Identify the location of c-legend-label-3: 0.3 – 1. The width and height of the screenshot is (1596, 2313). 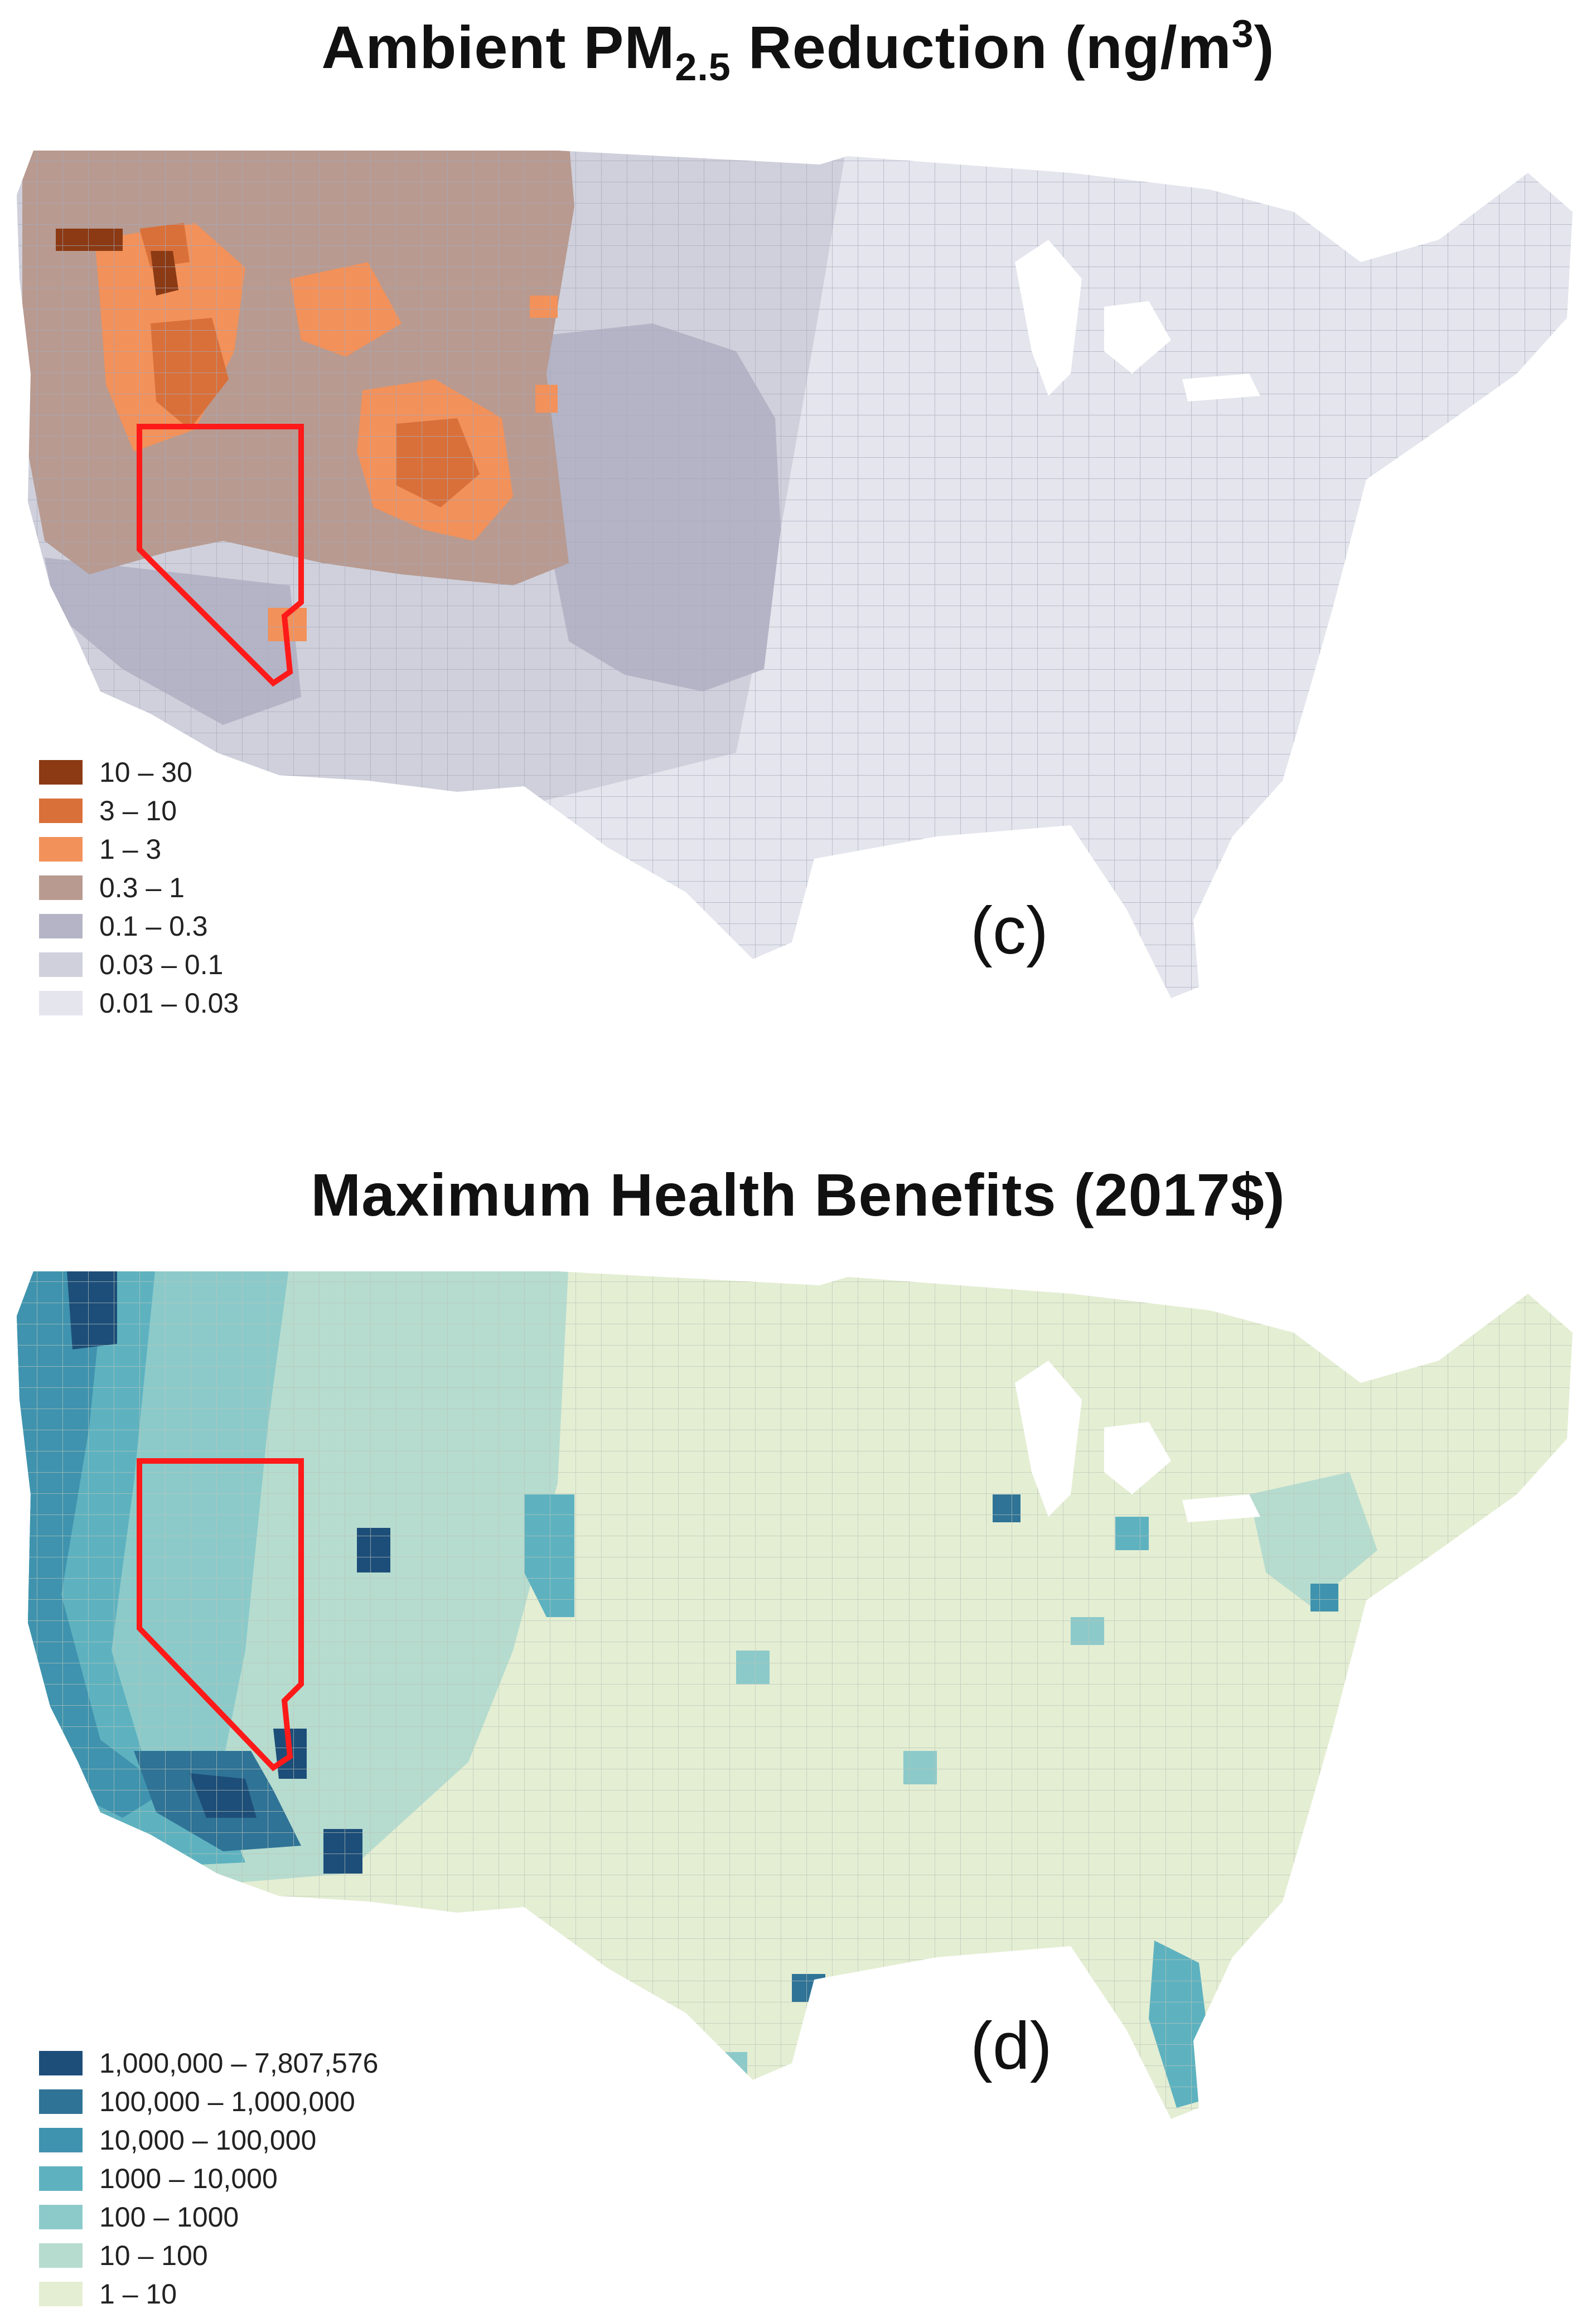
(142, 887).